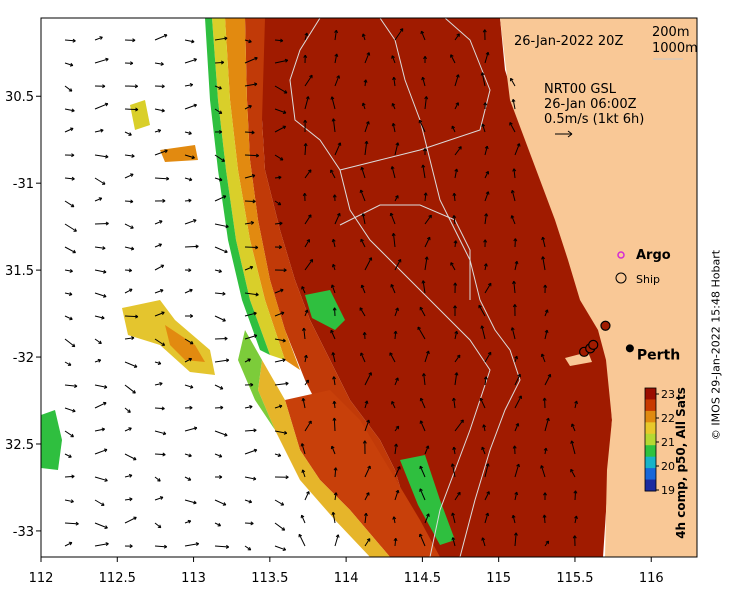 The image size is (740, 592). I want to click on sst-patch-lower, so click(427, 500).